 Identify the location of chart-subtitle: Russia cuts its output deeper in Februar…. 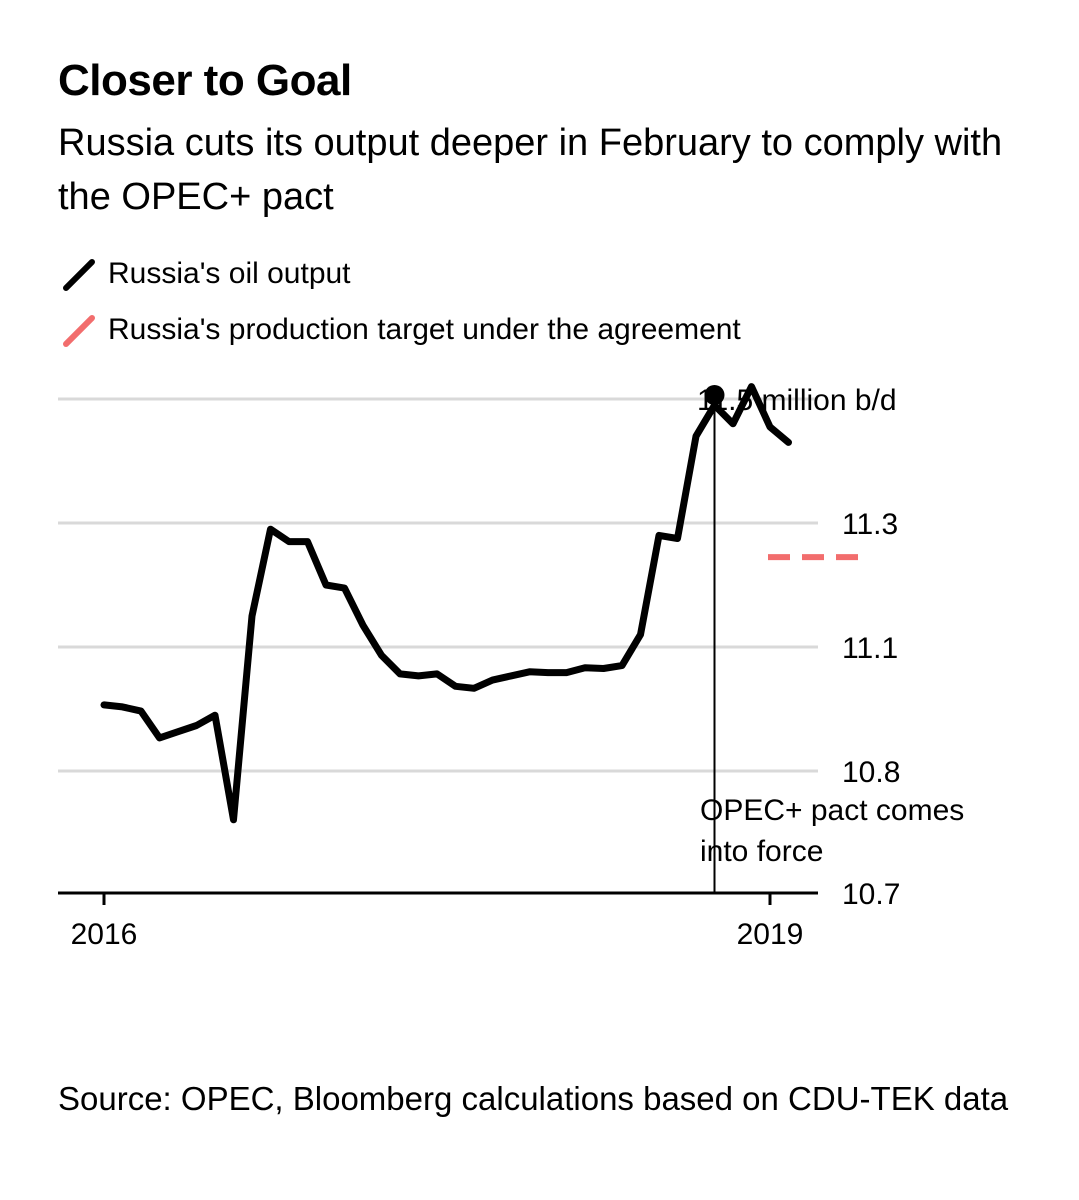
(530, 170).